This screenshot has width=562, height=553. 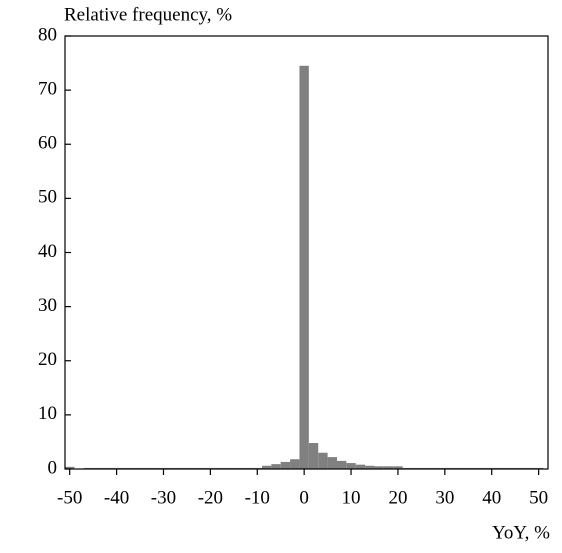 I want to click on x-tick-label: -20, so click(x=210, y=497).